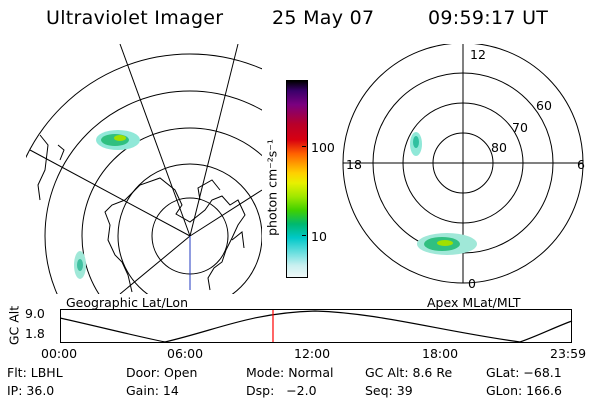  What do you see at coordinates (524, 372) in the screenshot?
I see `glat-info: GLat: −68.1` at bounding box center [524, 372].